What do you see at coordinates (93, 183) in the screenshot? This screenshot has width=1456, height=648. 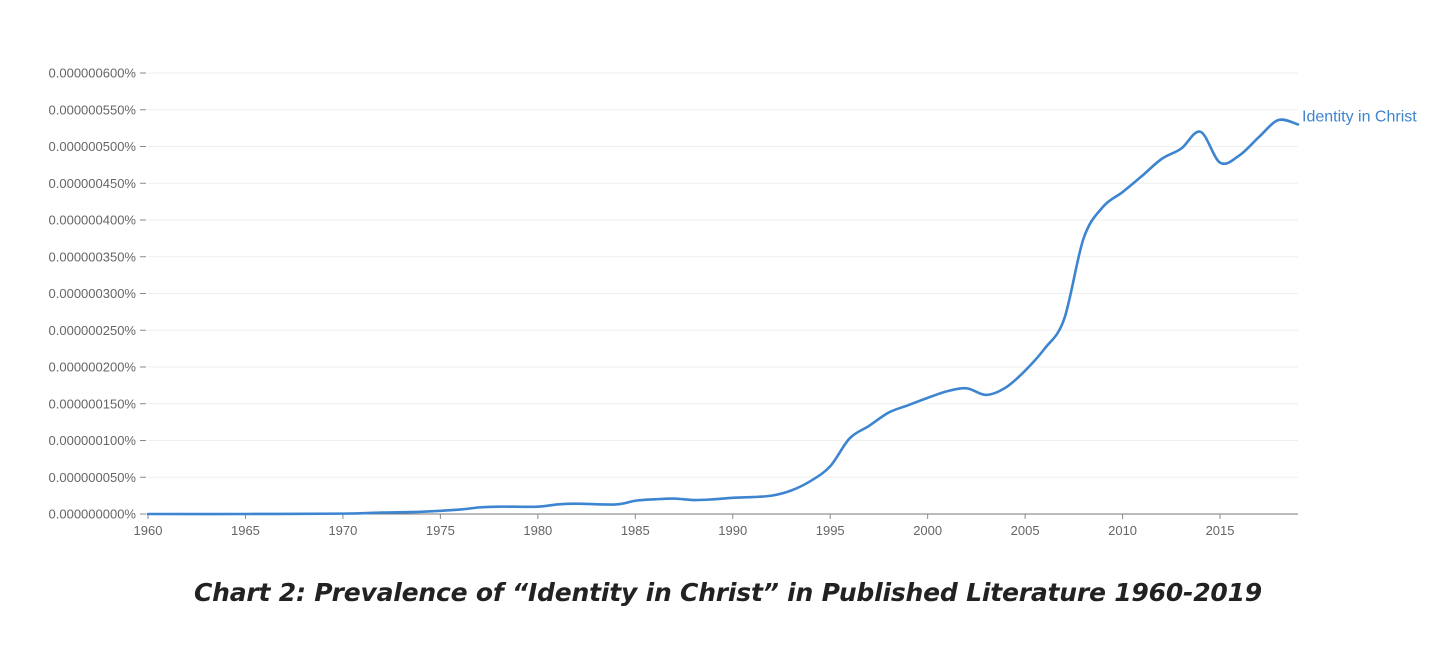 I see `y-tick-label: 0.000000450%` at bounding box center [93, 183].